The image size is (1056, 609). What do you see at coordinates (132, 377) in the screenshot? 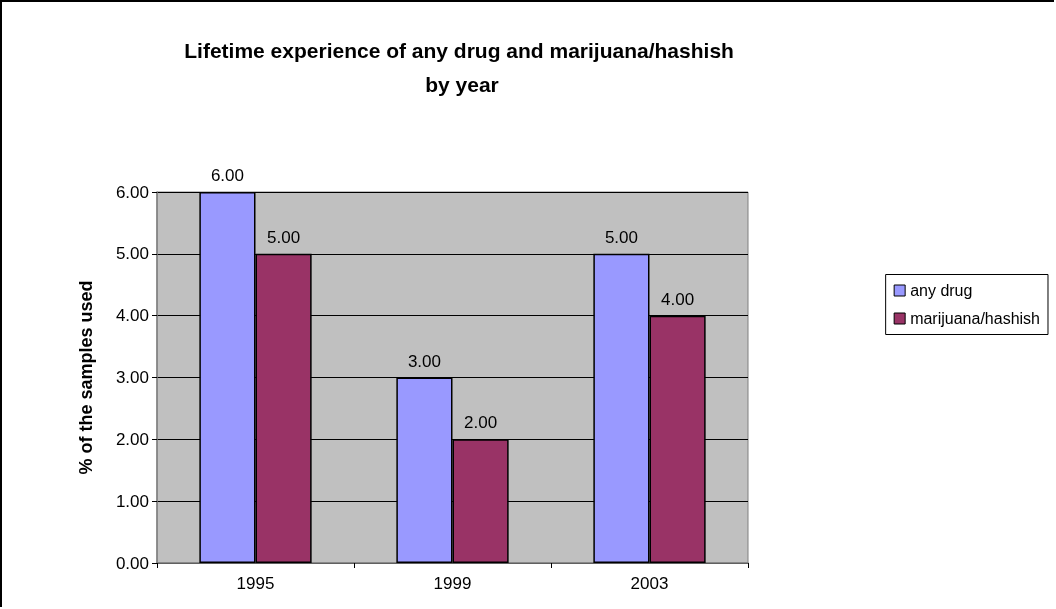
I see `y-tick-label: 3.00` at bounding box center [132, 377].